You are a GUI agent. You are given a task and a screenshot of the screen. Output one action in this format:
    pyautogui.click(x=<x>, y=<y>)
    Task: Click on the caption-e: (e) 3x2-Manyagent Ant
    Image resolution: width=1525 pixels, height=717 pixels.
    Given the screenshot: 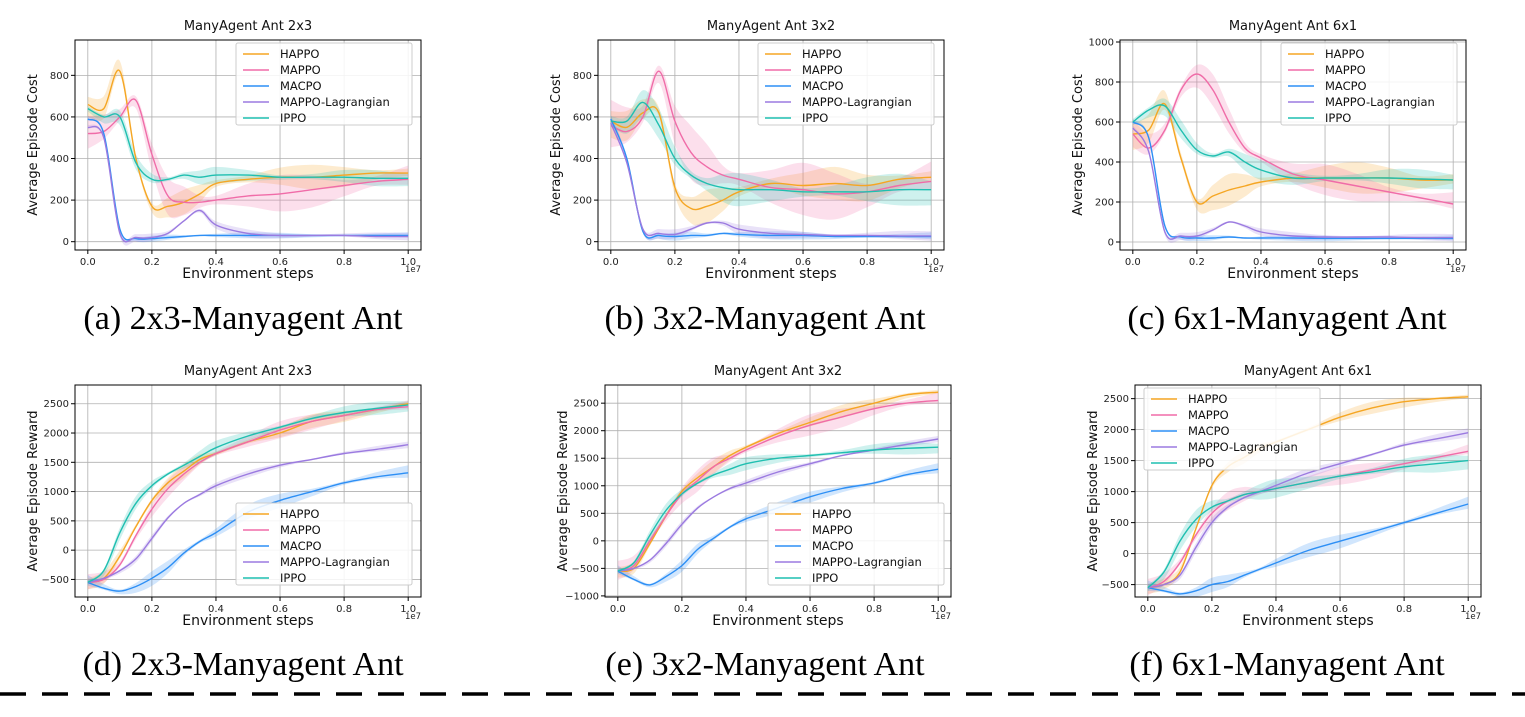 What is the action you would take?
    pyautogui.click(x=765, y=664)
    